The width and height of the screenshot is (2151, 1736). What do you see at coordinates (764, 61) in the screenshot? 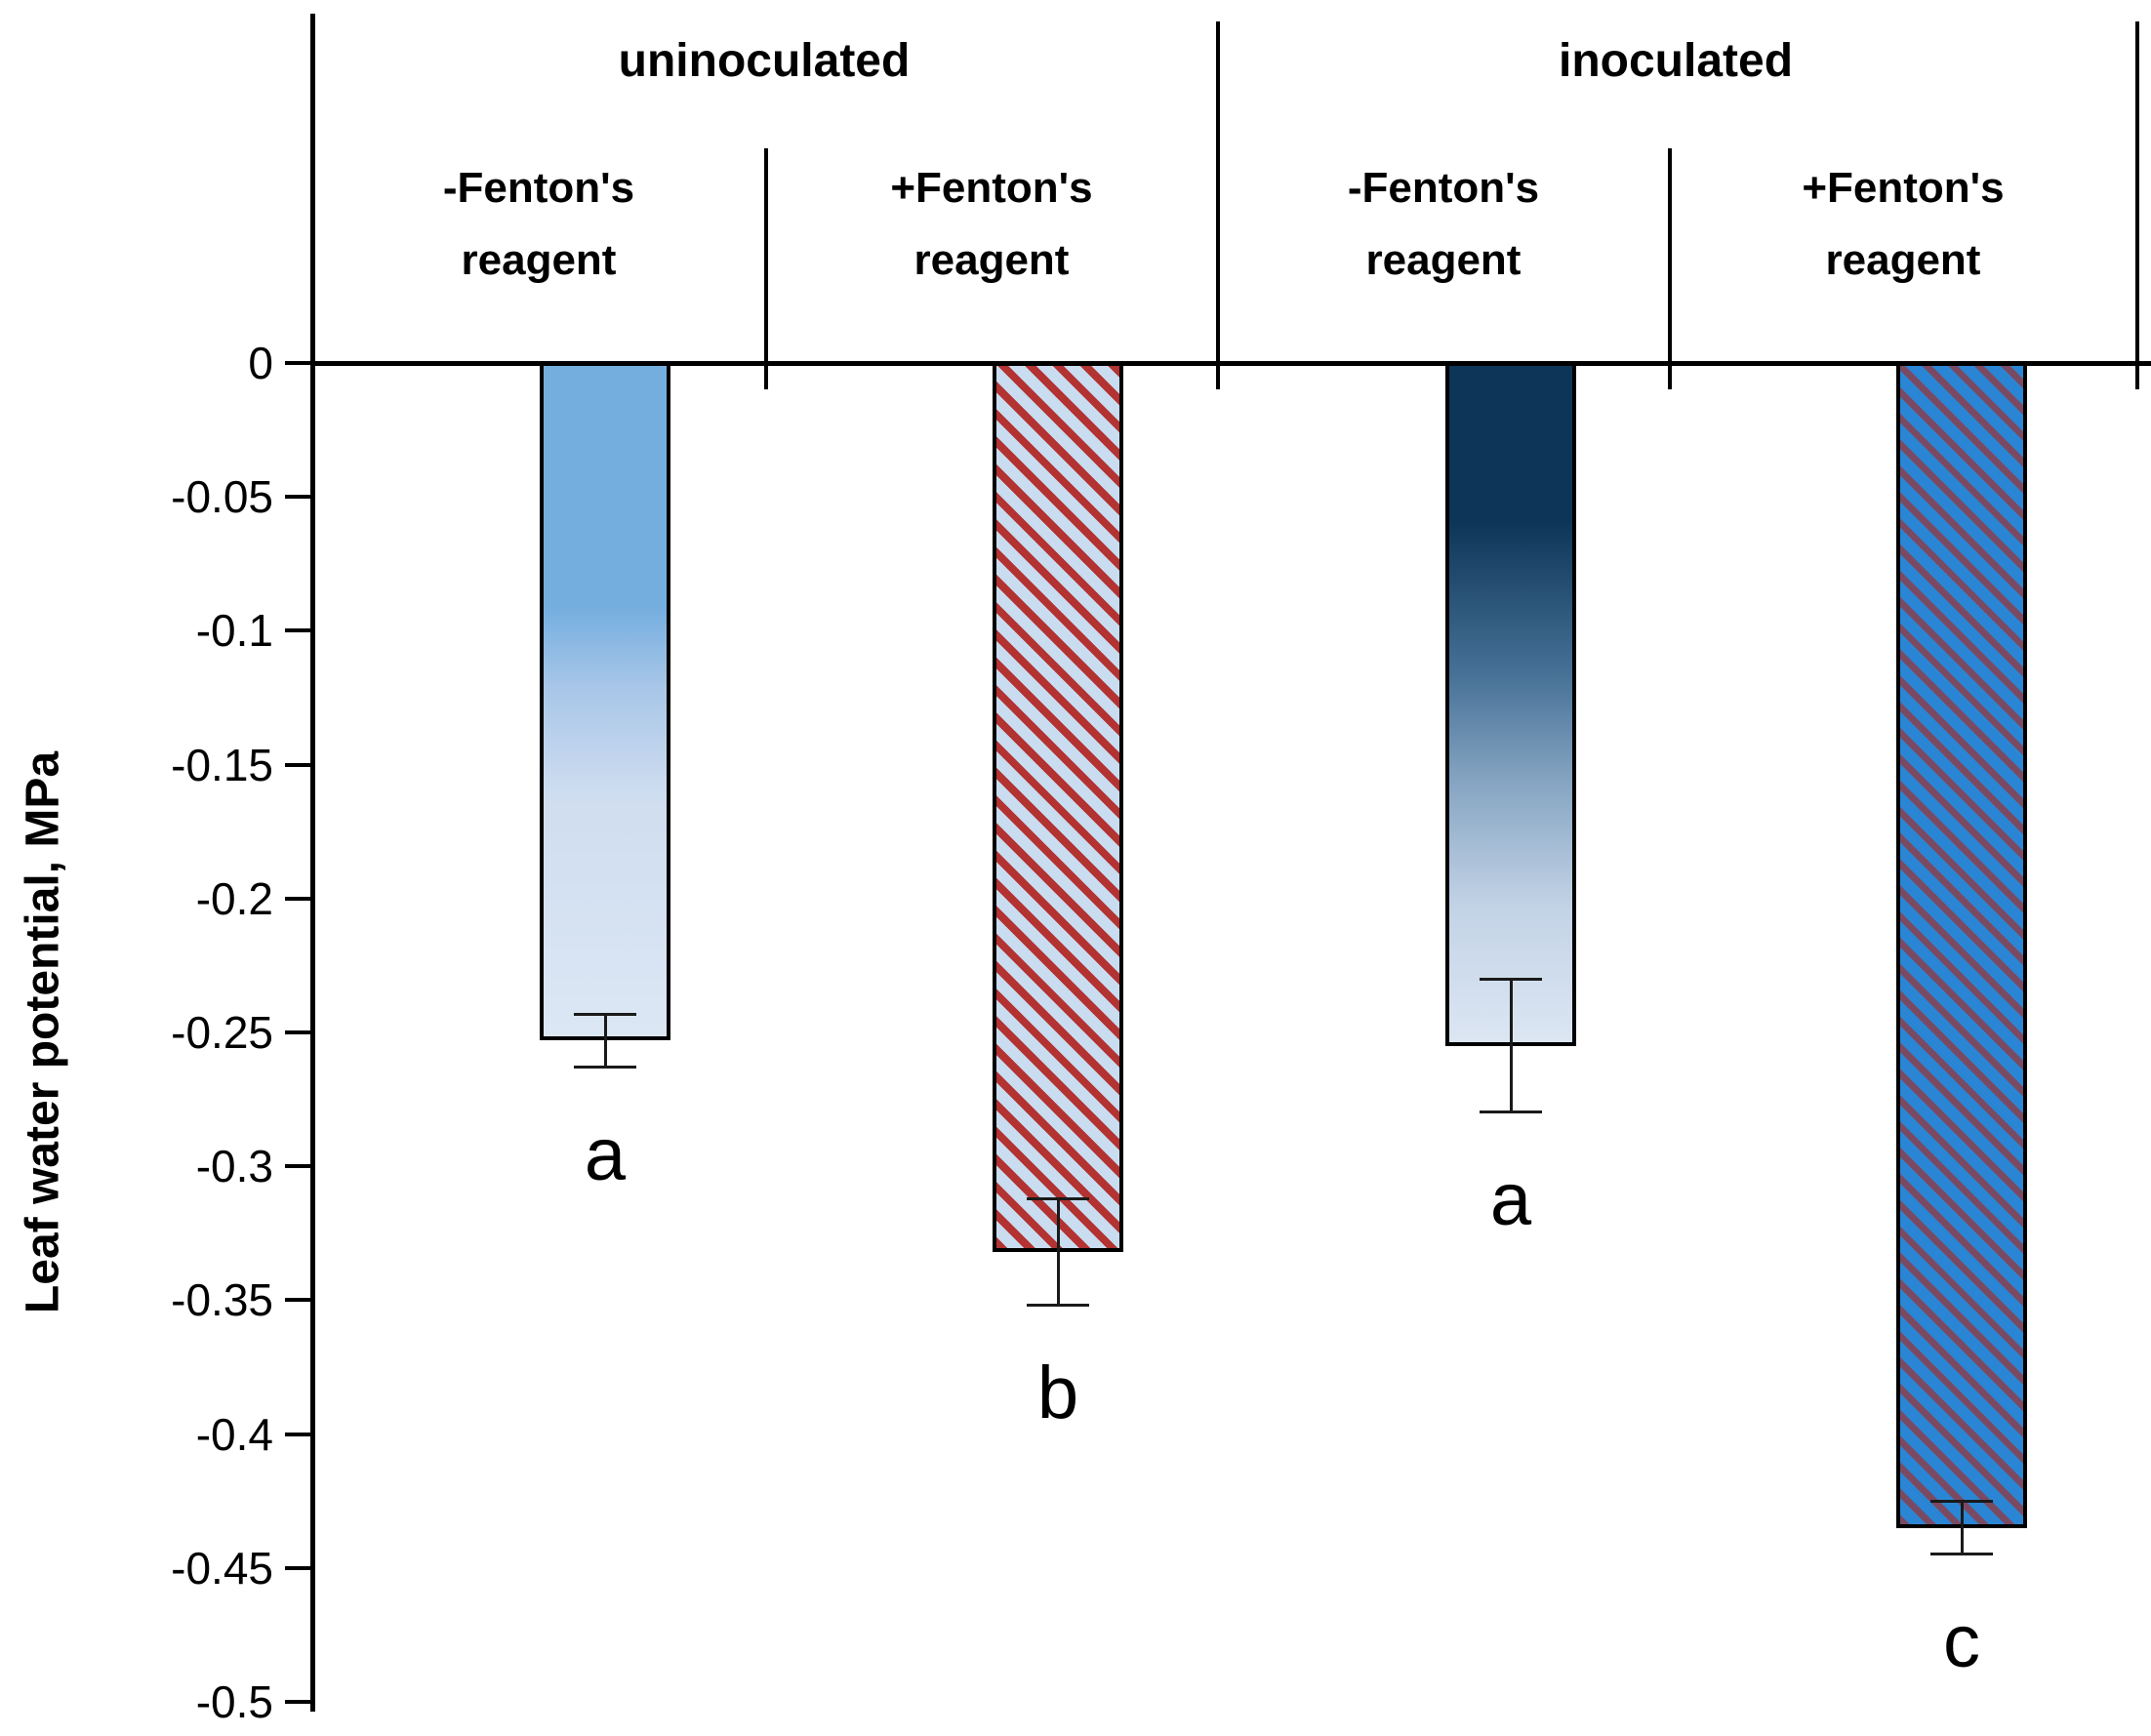
I see `group-header-uninoculated: uninoculated` at bounding box center [764, 61].